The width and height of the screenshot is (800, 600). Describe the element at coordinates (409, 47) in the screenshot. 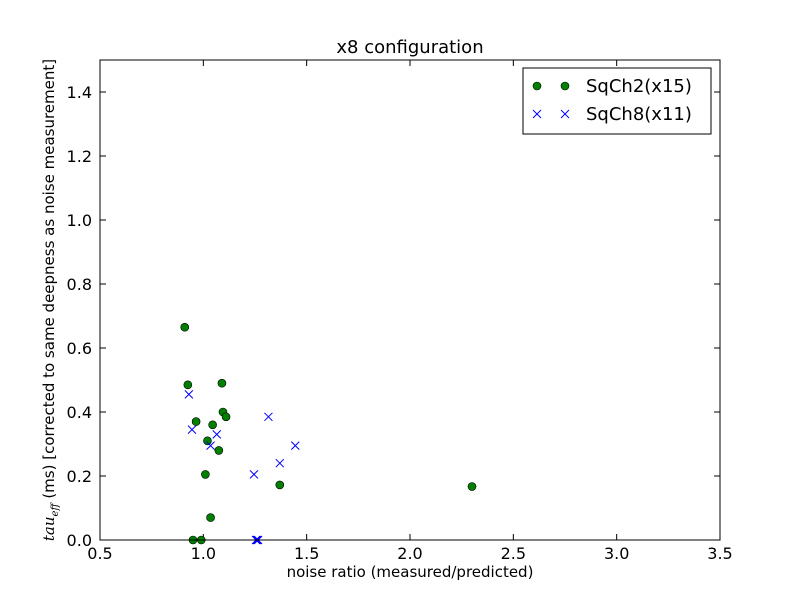

I see `chart-title: x8 configuration` at that location.